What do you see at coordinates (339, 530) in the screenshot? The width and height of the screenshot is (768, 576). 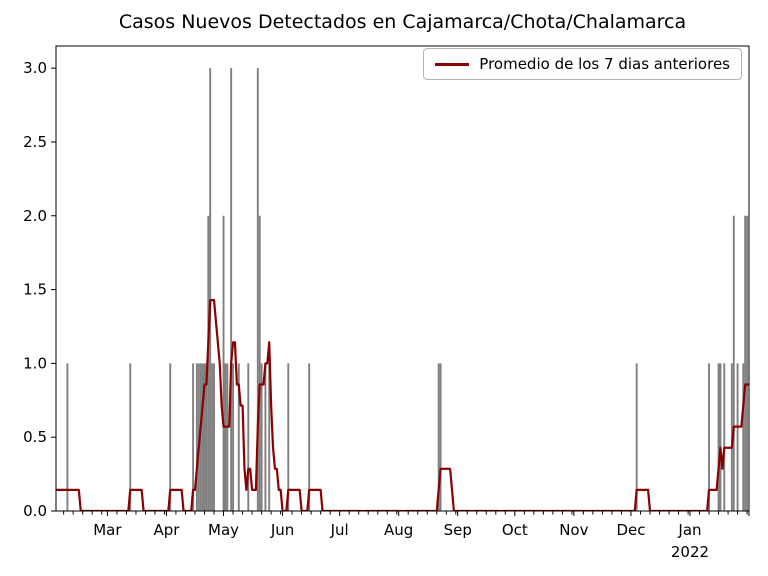 I see `x-axis-label: Jul` at bounding box center [339, 530].